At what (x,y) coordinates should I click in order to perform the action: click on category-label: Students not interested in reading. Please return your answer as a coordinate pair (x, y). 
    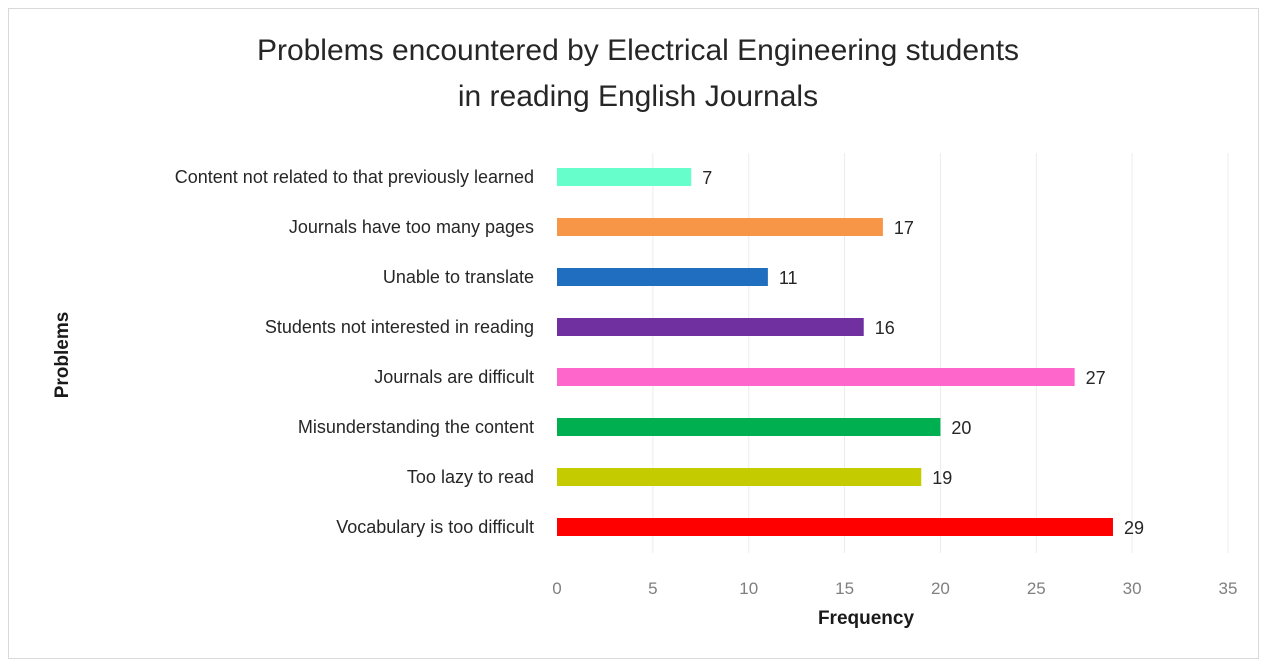
    Looking at the image, I should click on (399, 327).